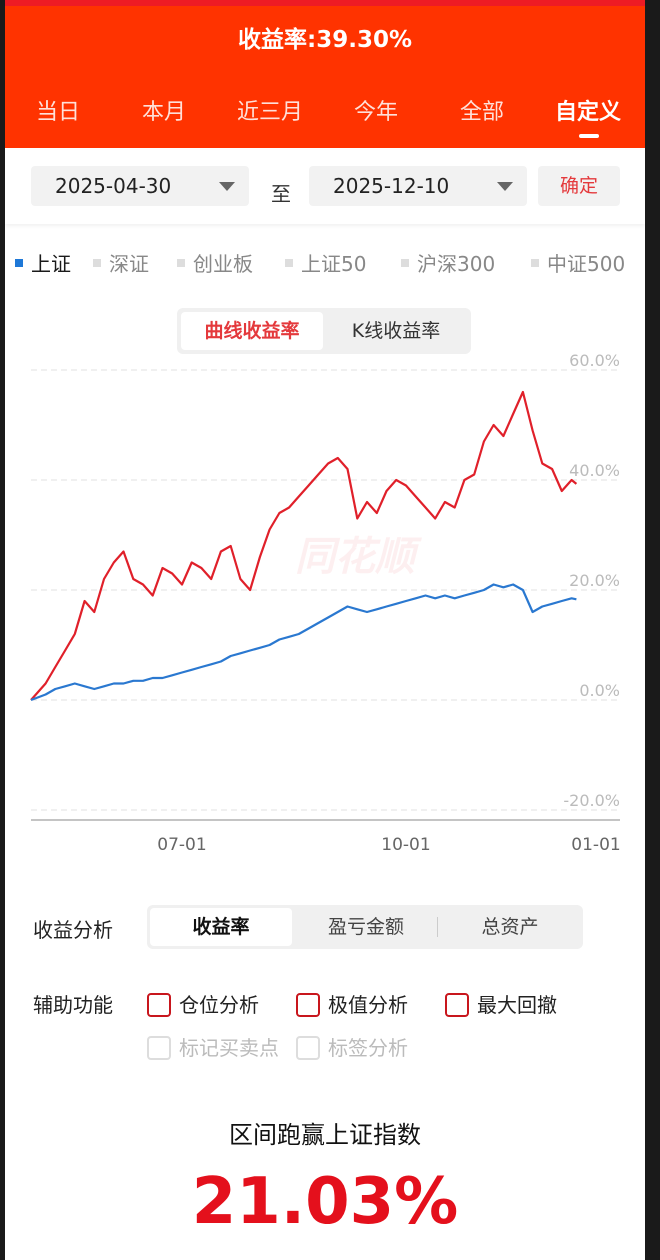 The image size is (660, 1260). I want to click on analysis-label: 收益分析, so click(73, 930).